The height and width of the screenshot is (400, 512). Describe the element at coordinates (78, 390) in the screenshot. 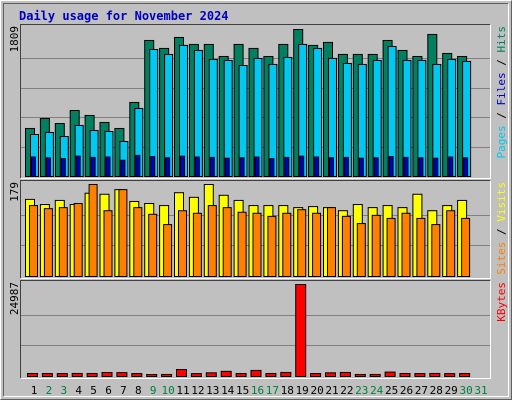

I see `x-tick-label: 4` at that location.